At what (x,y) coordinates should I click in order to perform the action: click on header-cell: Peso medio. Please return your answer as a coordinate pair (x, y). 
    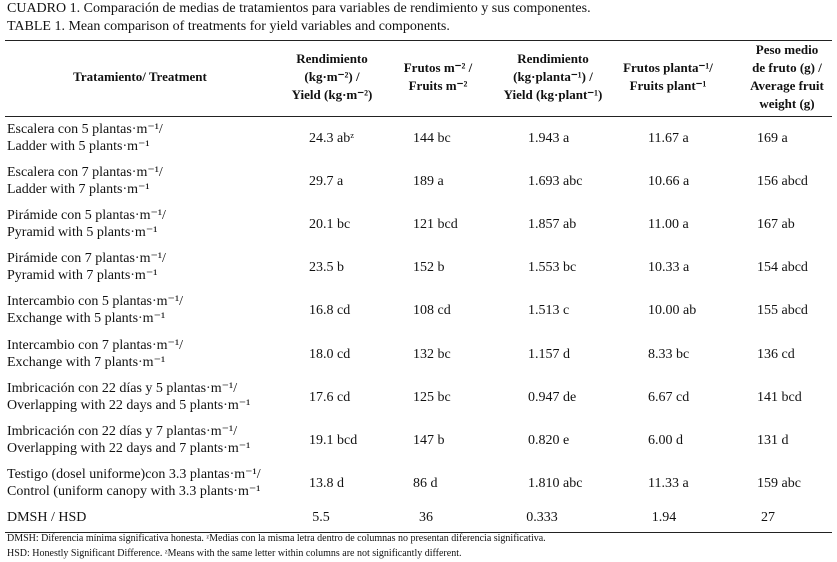
    Looking at the image, I should click on (787, 49).